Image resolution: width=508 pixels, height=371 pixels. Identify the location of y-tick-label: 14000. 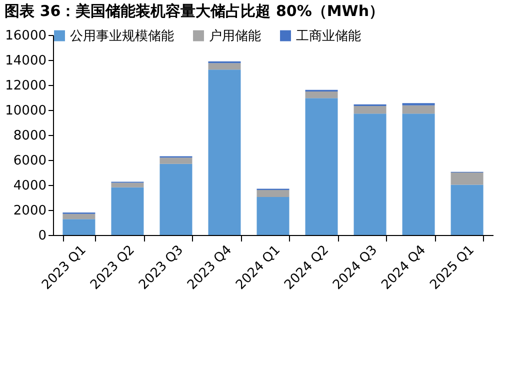
(25, 61).